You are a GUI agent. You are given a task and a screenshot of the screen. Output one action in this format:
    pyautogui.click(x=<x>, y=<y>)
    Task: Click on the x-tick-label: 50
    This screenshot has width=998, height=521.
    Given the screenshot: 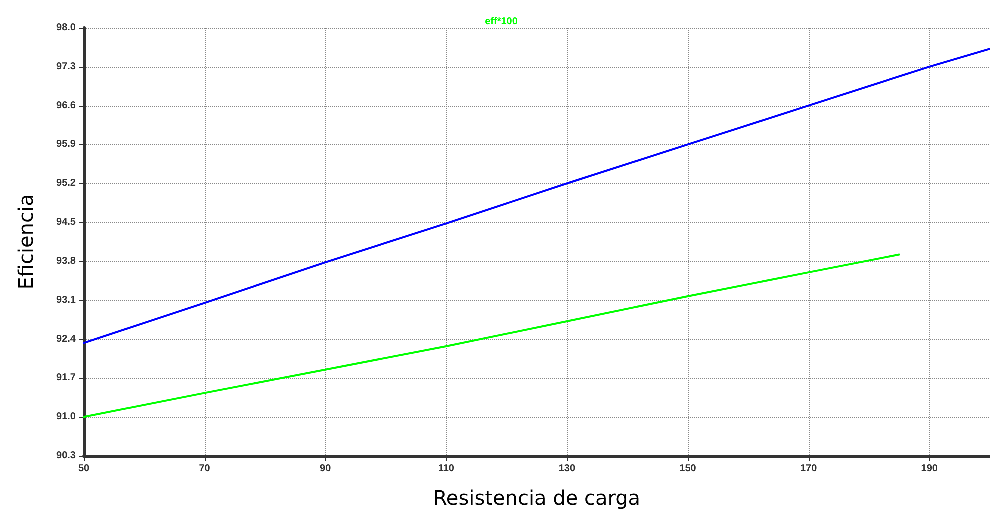 What is the action you would take?
    pyautogui.click(x=84, y=469)
    